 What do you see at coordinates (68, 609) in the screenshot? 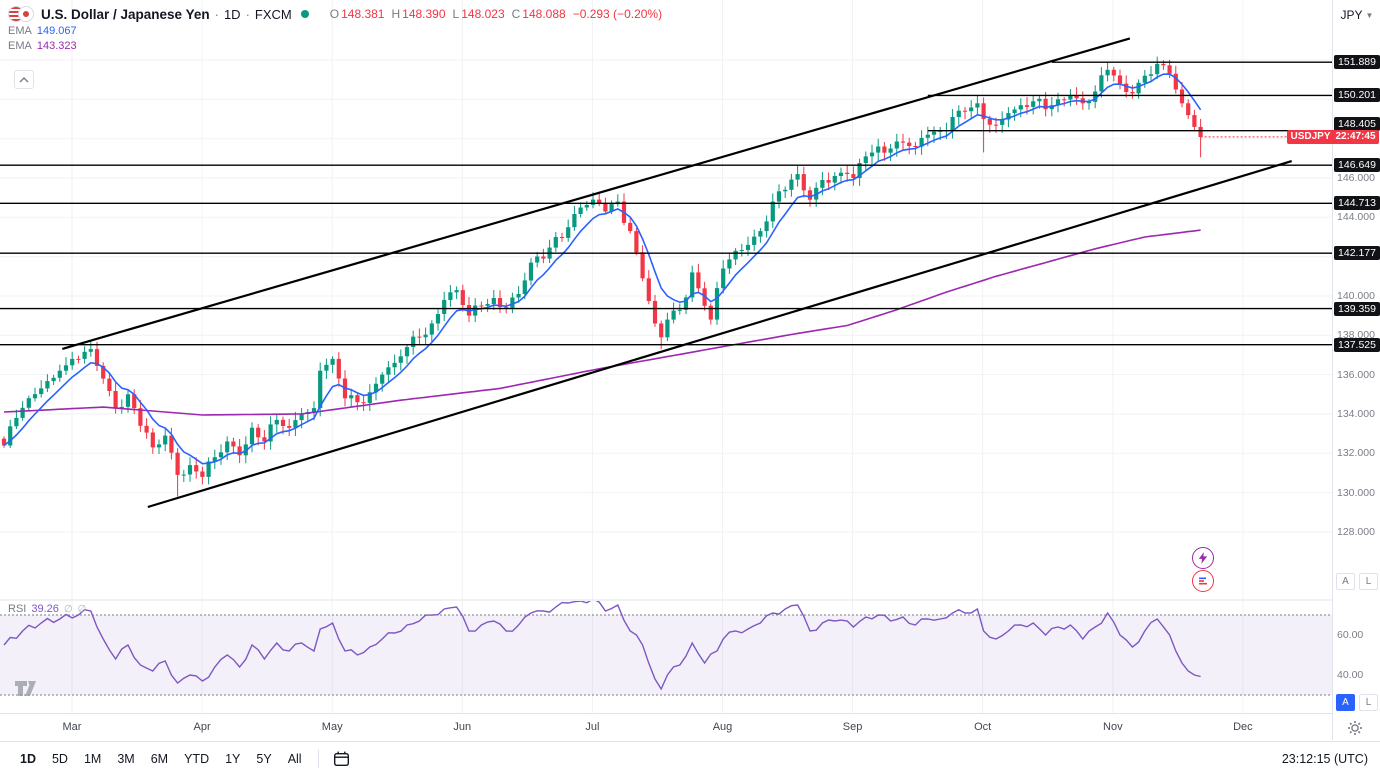
I see `indicator-hide-icon: ∅` at bounding box center [68, 609].